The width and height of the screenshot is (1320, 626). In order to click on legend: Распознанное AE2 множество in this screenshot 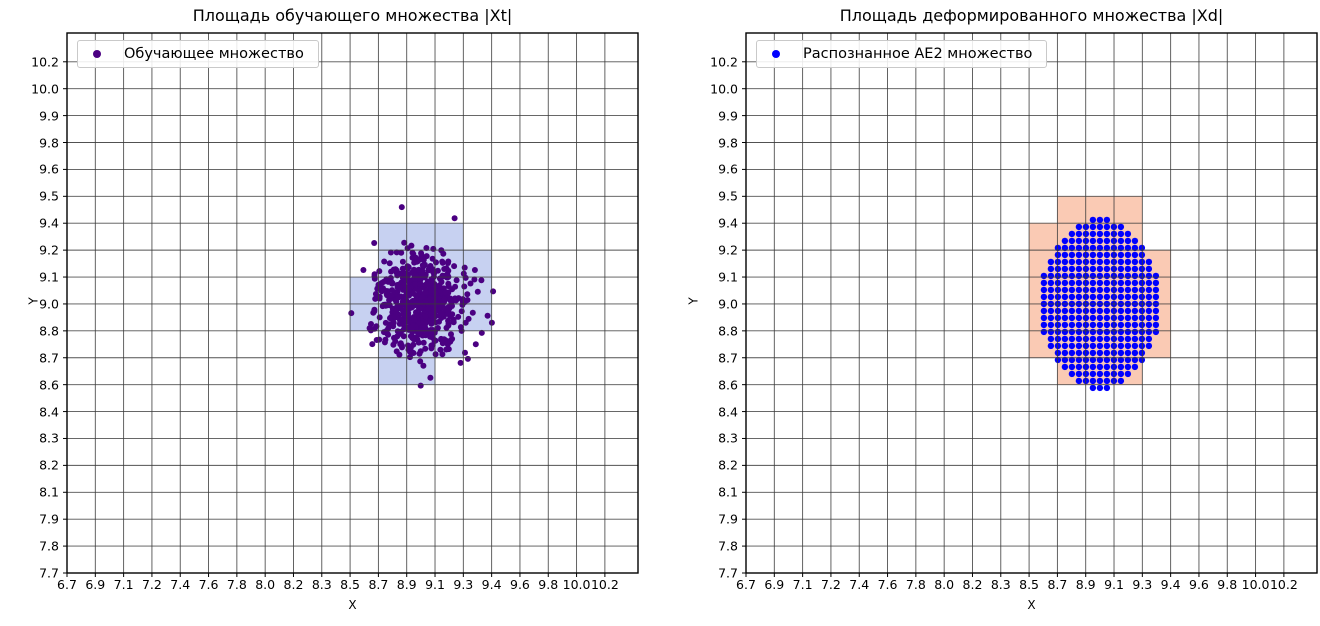, I will do `click(902, 54)`.